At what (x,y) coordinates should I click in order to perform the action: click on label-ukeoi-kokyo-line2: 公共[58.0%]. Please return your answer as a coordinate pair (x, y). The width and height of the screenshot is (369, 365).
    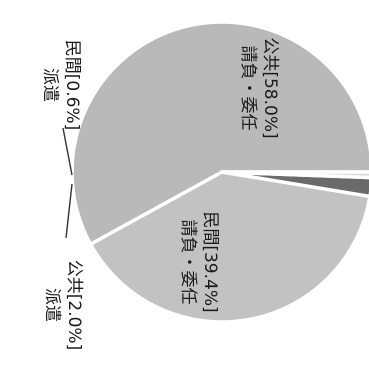
    Looking at the image, I should click on (270, 87).